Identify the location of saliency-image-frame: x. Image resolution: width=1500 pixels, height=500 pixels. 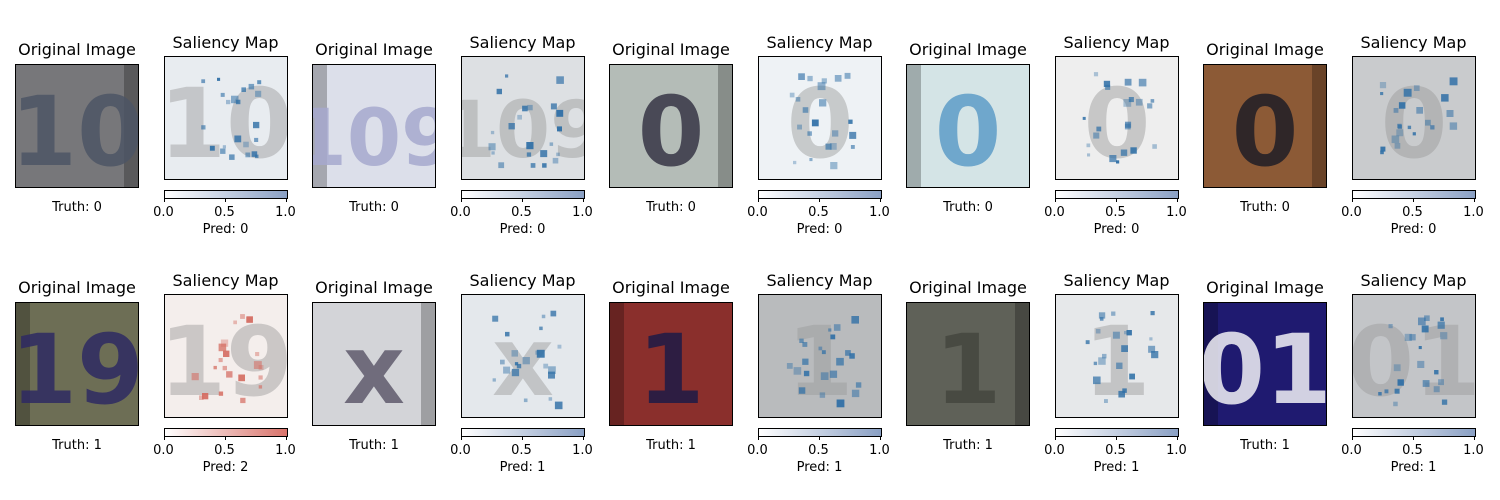
(522, 356).